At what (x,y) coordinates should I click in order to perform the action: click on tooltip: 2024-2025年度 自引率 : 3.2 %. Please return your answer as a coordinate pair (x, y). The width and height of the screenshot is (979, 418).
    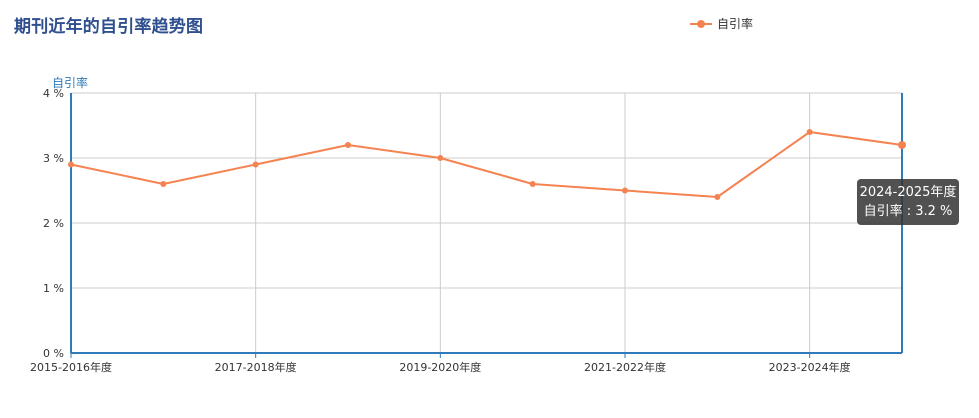
    Looking at the image, I should click on (908, 202).